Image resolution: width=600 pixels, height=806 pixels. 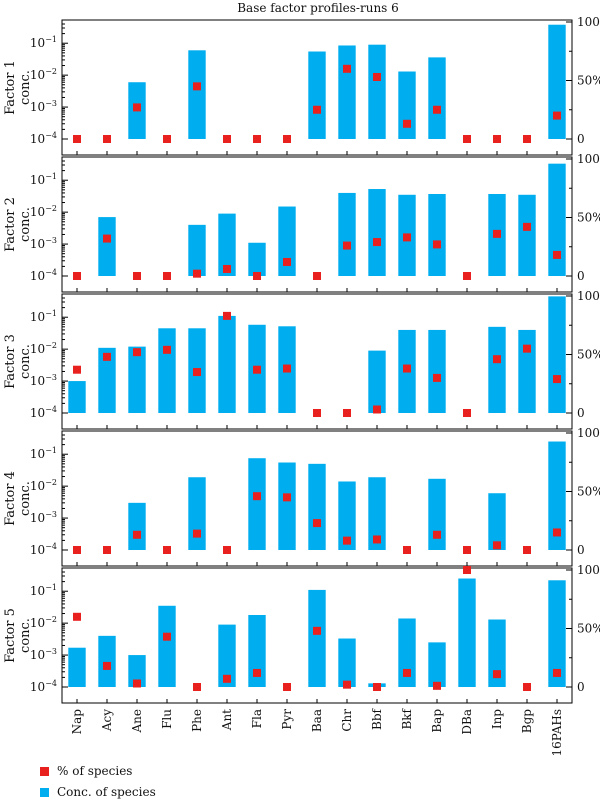 I want to click on bar-Flu, so click(x=167, y=646).